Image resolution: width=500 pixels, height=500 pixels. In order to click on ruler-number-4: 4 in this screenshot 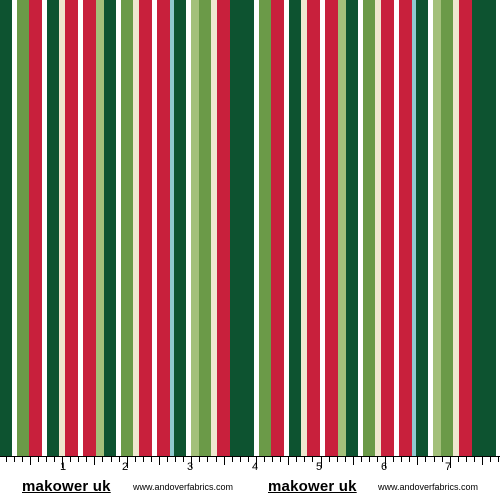, I will do `click(255, 467)`.